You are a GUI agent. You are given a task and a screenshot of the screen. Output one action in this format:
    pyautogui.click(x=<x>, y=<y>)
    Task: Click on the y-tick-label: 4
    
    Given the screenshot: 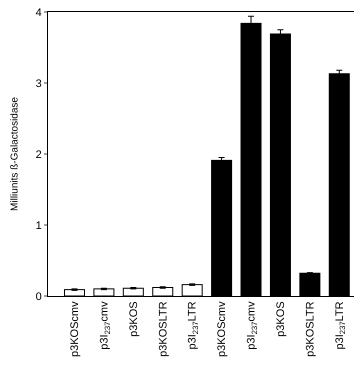 What is the action you would take?
    pyautogui.click(x=39, y=12)
    